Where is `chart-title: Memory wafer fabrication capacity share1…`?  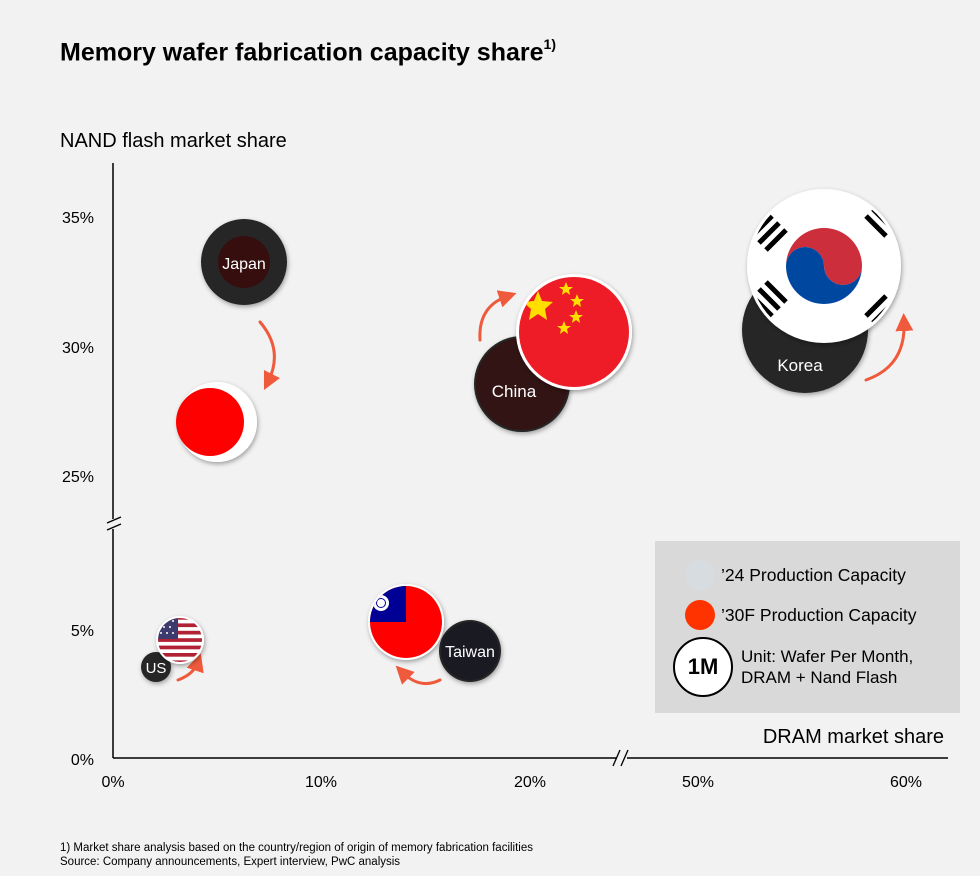 chart-title: Memory wafer fabrication capacity share1… is located at coordinates (308, 51).